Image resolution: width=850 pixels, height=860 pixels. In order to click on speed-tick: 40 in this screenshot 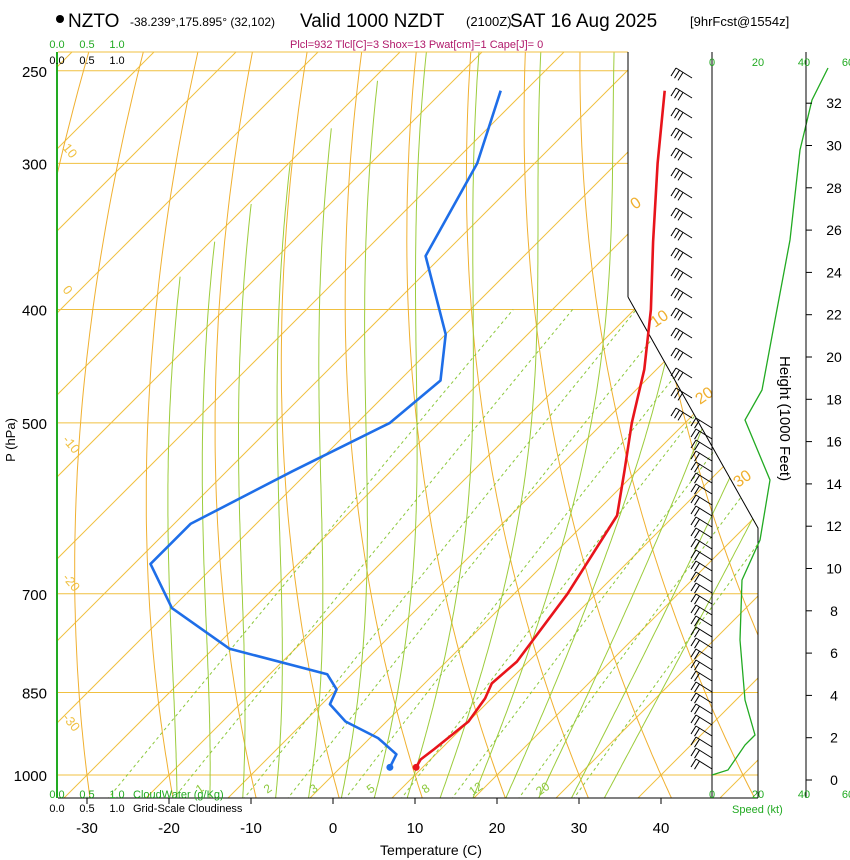, I will do `click(804, 795)`.